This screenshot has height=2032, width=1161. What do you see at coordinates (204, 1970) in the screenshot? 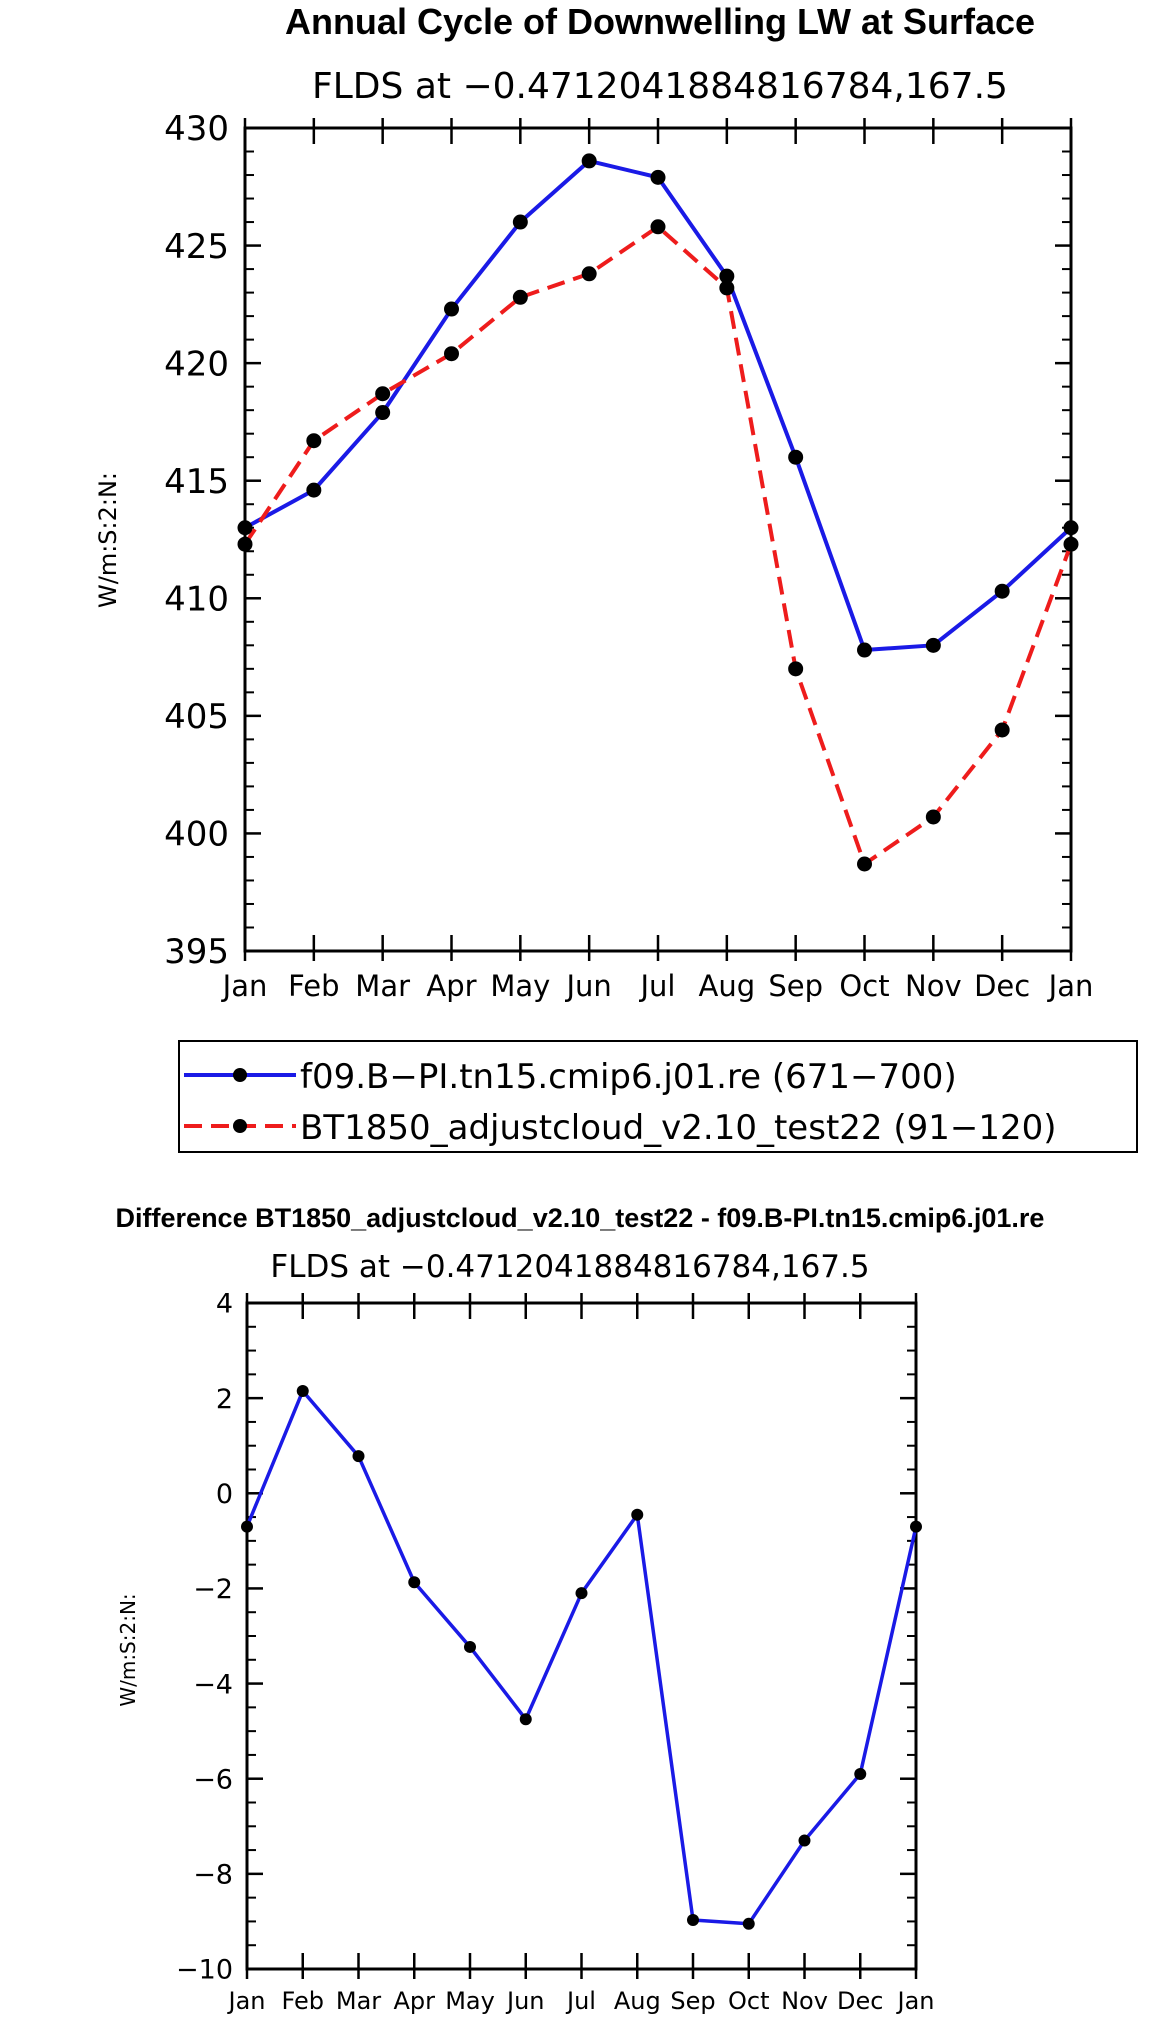
I see `y-tick-label: −10` at bounding box center [204, 1970].